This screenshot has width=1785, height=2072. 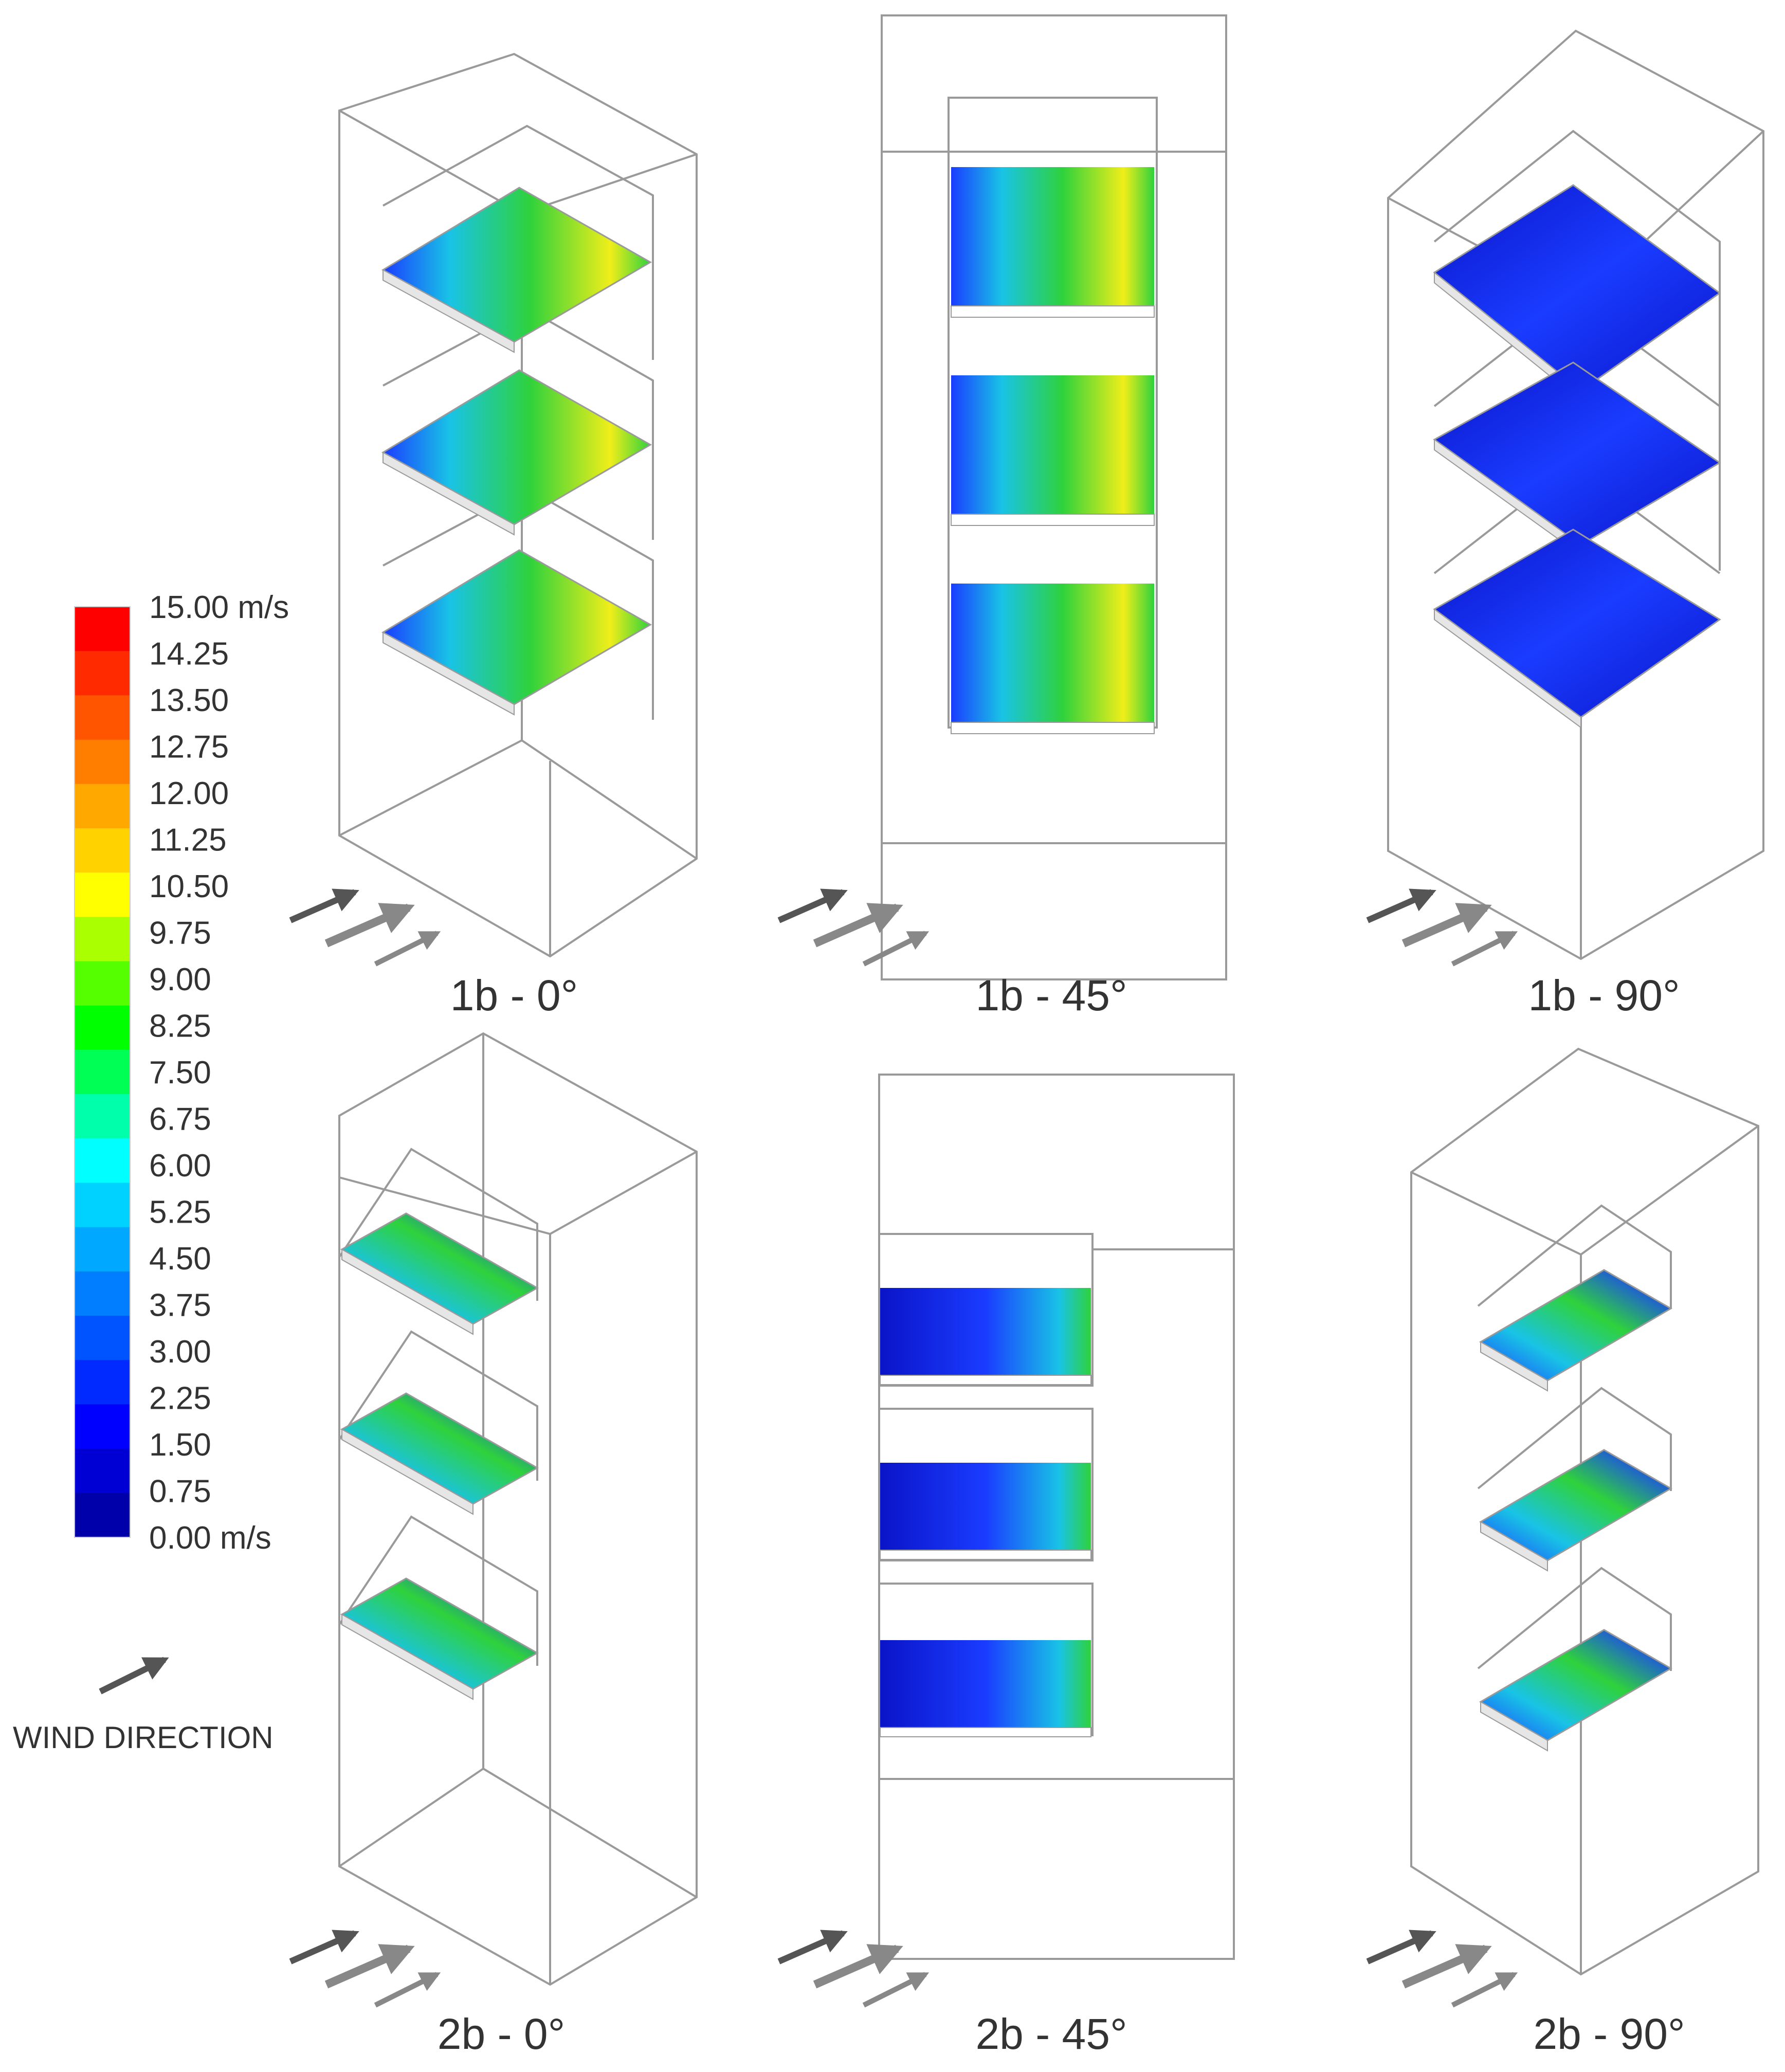 I want to click on legend-tick-label: 12.75, so click(x=189, y=747).